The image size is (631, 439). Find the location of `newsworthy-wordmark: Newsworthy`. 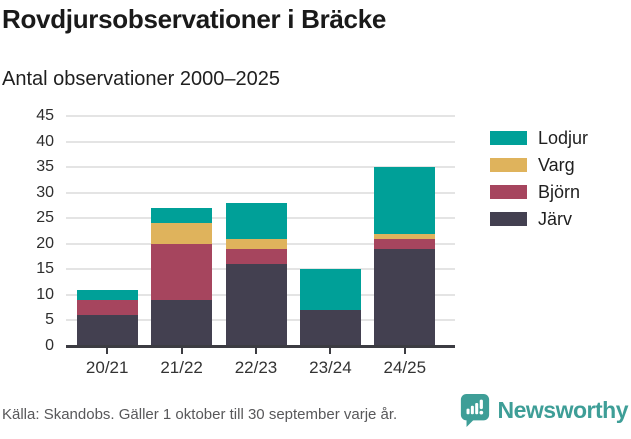

newsworthy-wordmark: Newsworthy is located at coordinates (563, 410).